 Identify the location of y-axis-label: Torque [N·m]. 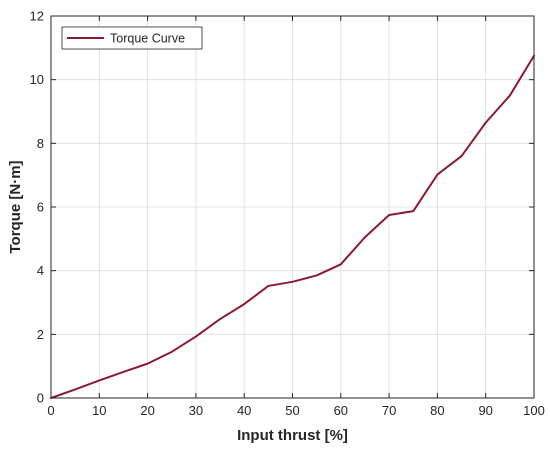
(15, 206).